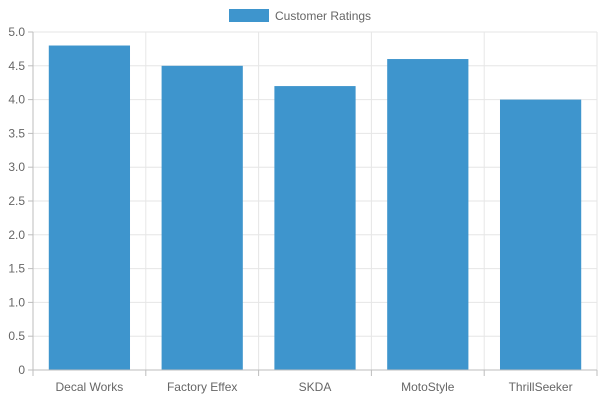  Describe the element at coordinates (16, 269) in the screenshot. I see `y-tick-label: 1.5` at that location.